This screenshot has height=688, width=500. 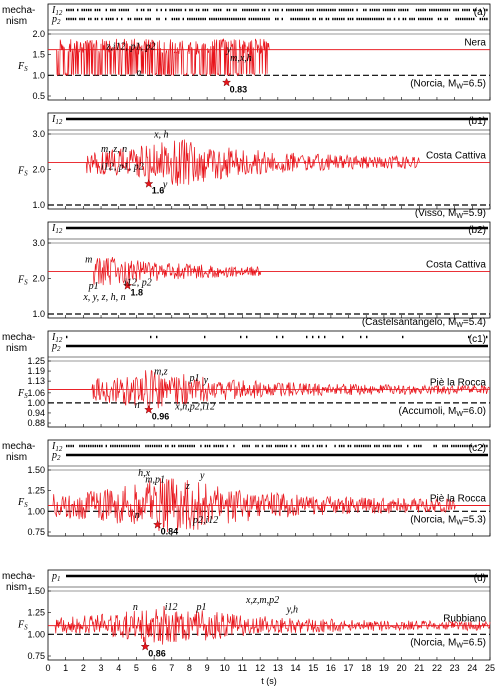 I want to click on mechanism-label-p2: p2, so click(x=56, y=456).